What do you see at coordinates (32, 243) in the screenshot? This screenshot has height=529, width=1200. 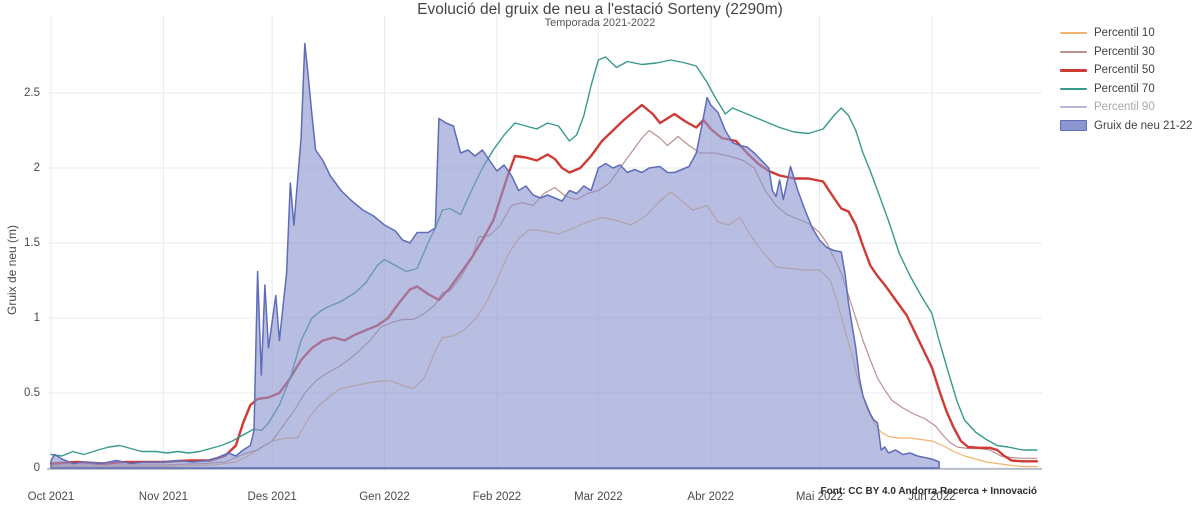 I see `y-tick-label: 1.5` at bounding box center [32, 243].